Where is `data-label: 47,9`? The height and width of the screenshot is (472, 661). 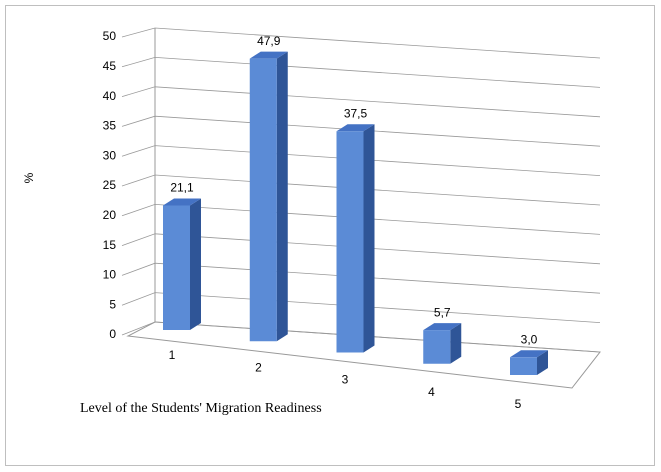
data-label: 47,9 is located at coordinates (269, 41).